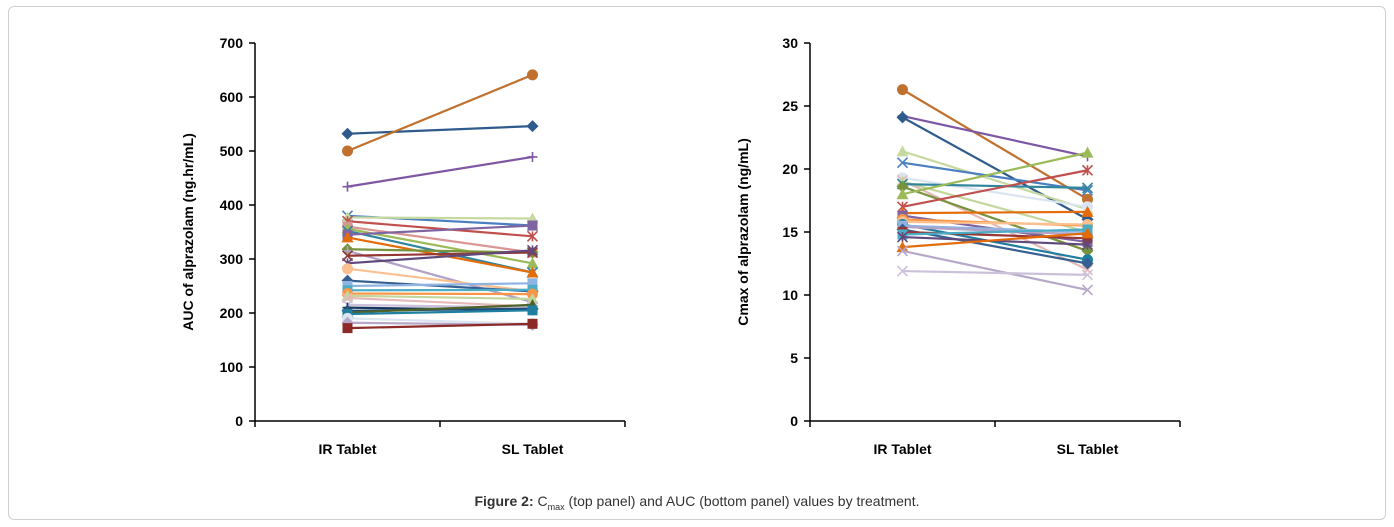  Describe the element at coordinates (743, 231) in the screenshot. I see `cmax-y-axis-label: Cmax of alprazolam (ng/mL)` at that location.